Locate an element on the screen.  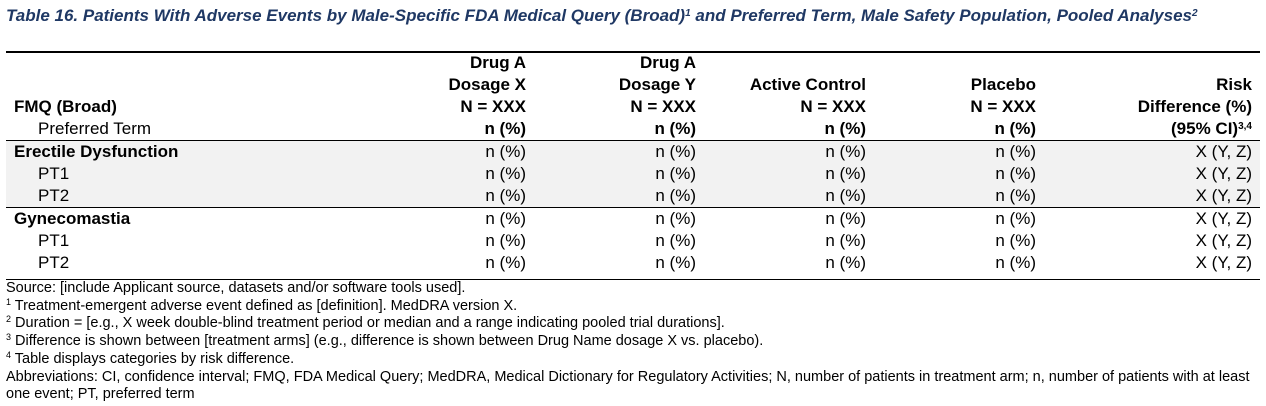
col-header-risk-difference: Risk Difference (%) (95% CI)3,4 is located at coordinates (1152, 96).